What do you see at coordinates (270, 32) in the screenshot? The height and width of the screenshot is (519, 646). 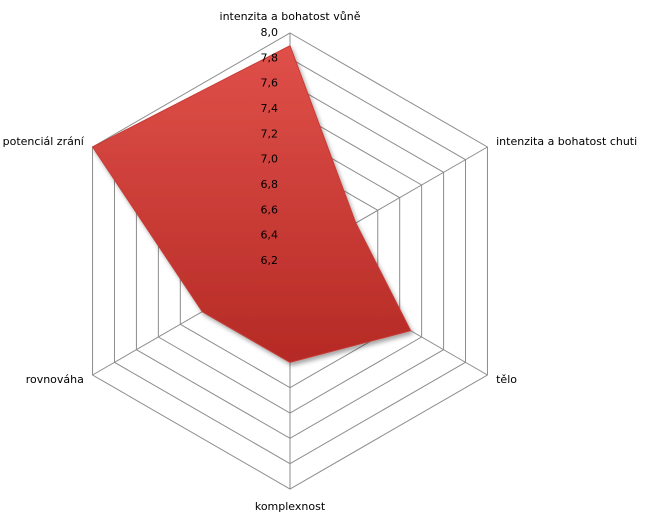 I see `r-tick-label: 8,0` at bounding box center [270, 32].